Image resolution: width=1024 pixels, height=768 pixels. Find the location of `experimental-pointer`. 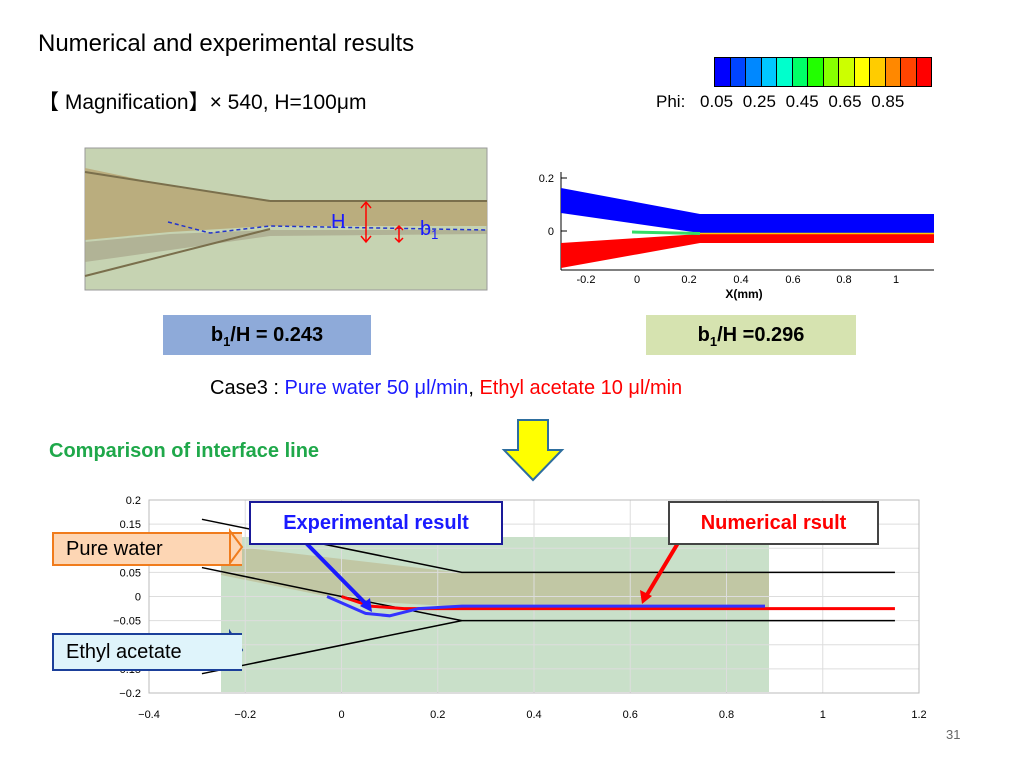

experimental-pointer is located at coordinates (338, 575).